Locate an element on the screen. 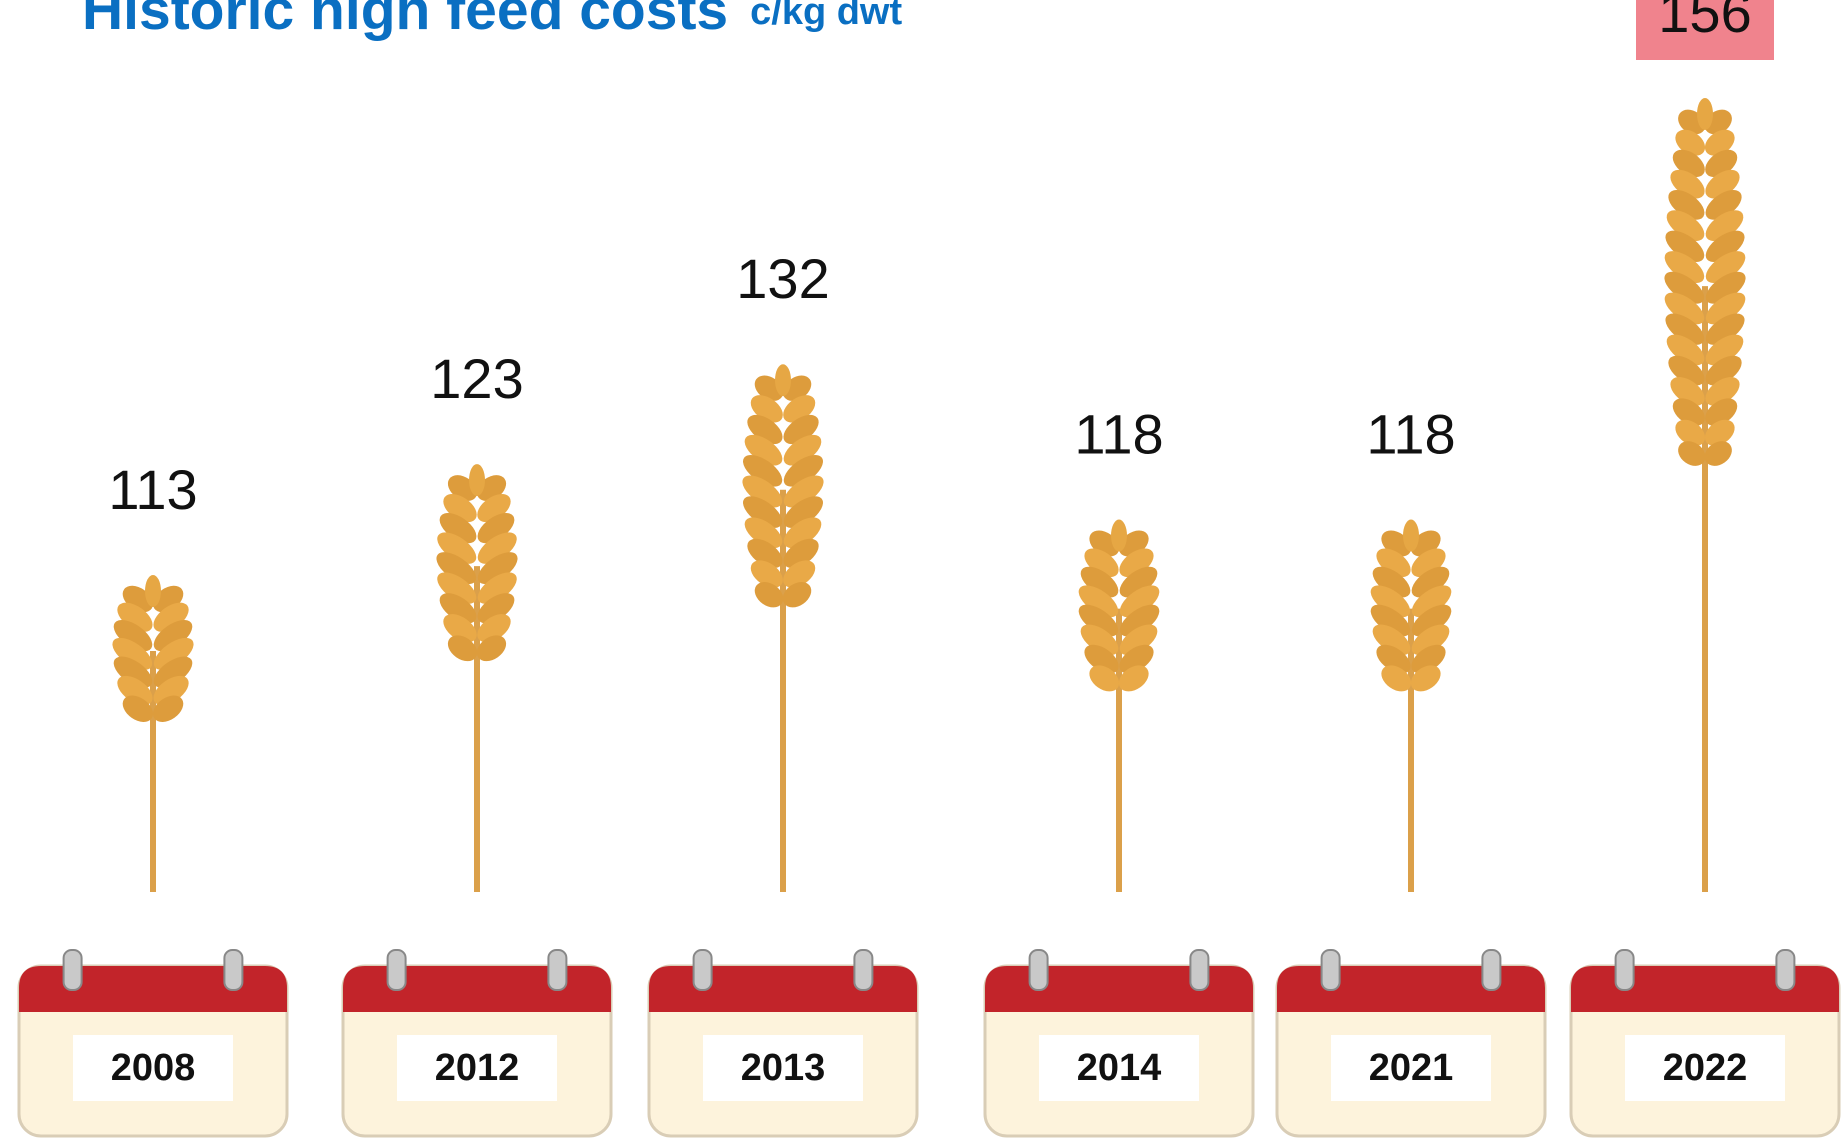 The image size is (1847, 1146). x-tick-label: 2008 is located at coordinates (153, 1068).